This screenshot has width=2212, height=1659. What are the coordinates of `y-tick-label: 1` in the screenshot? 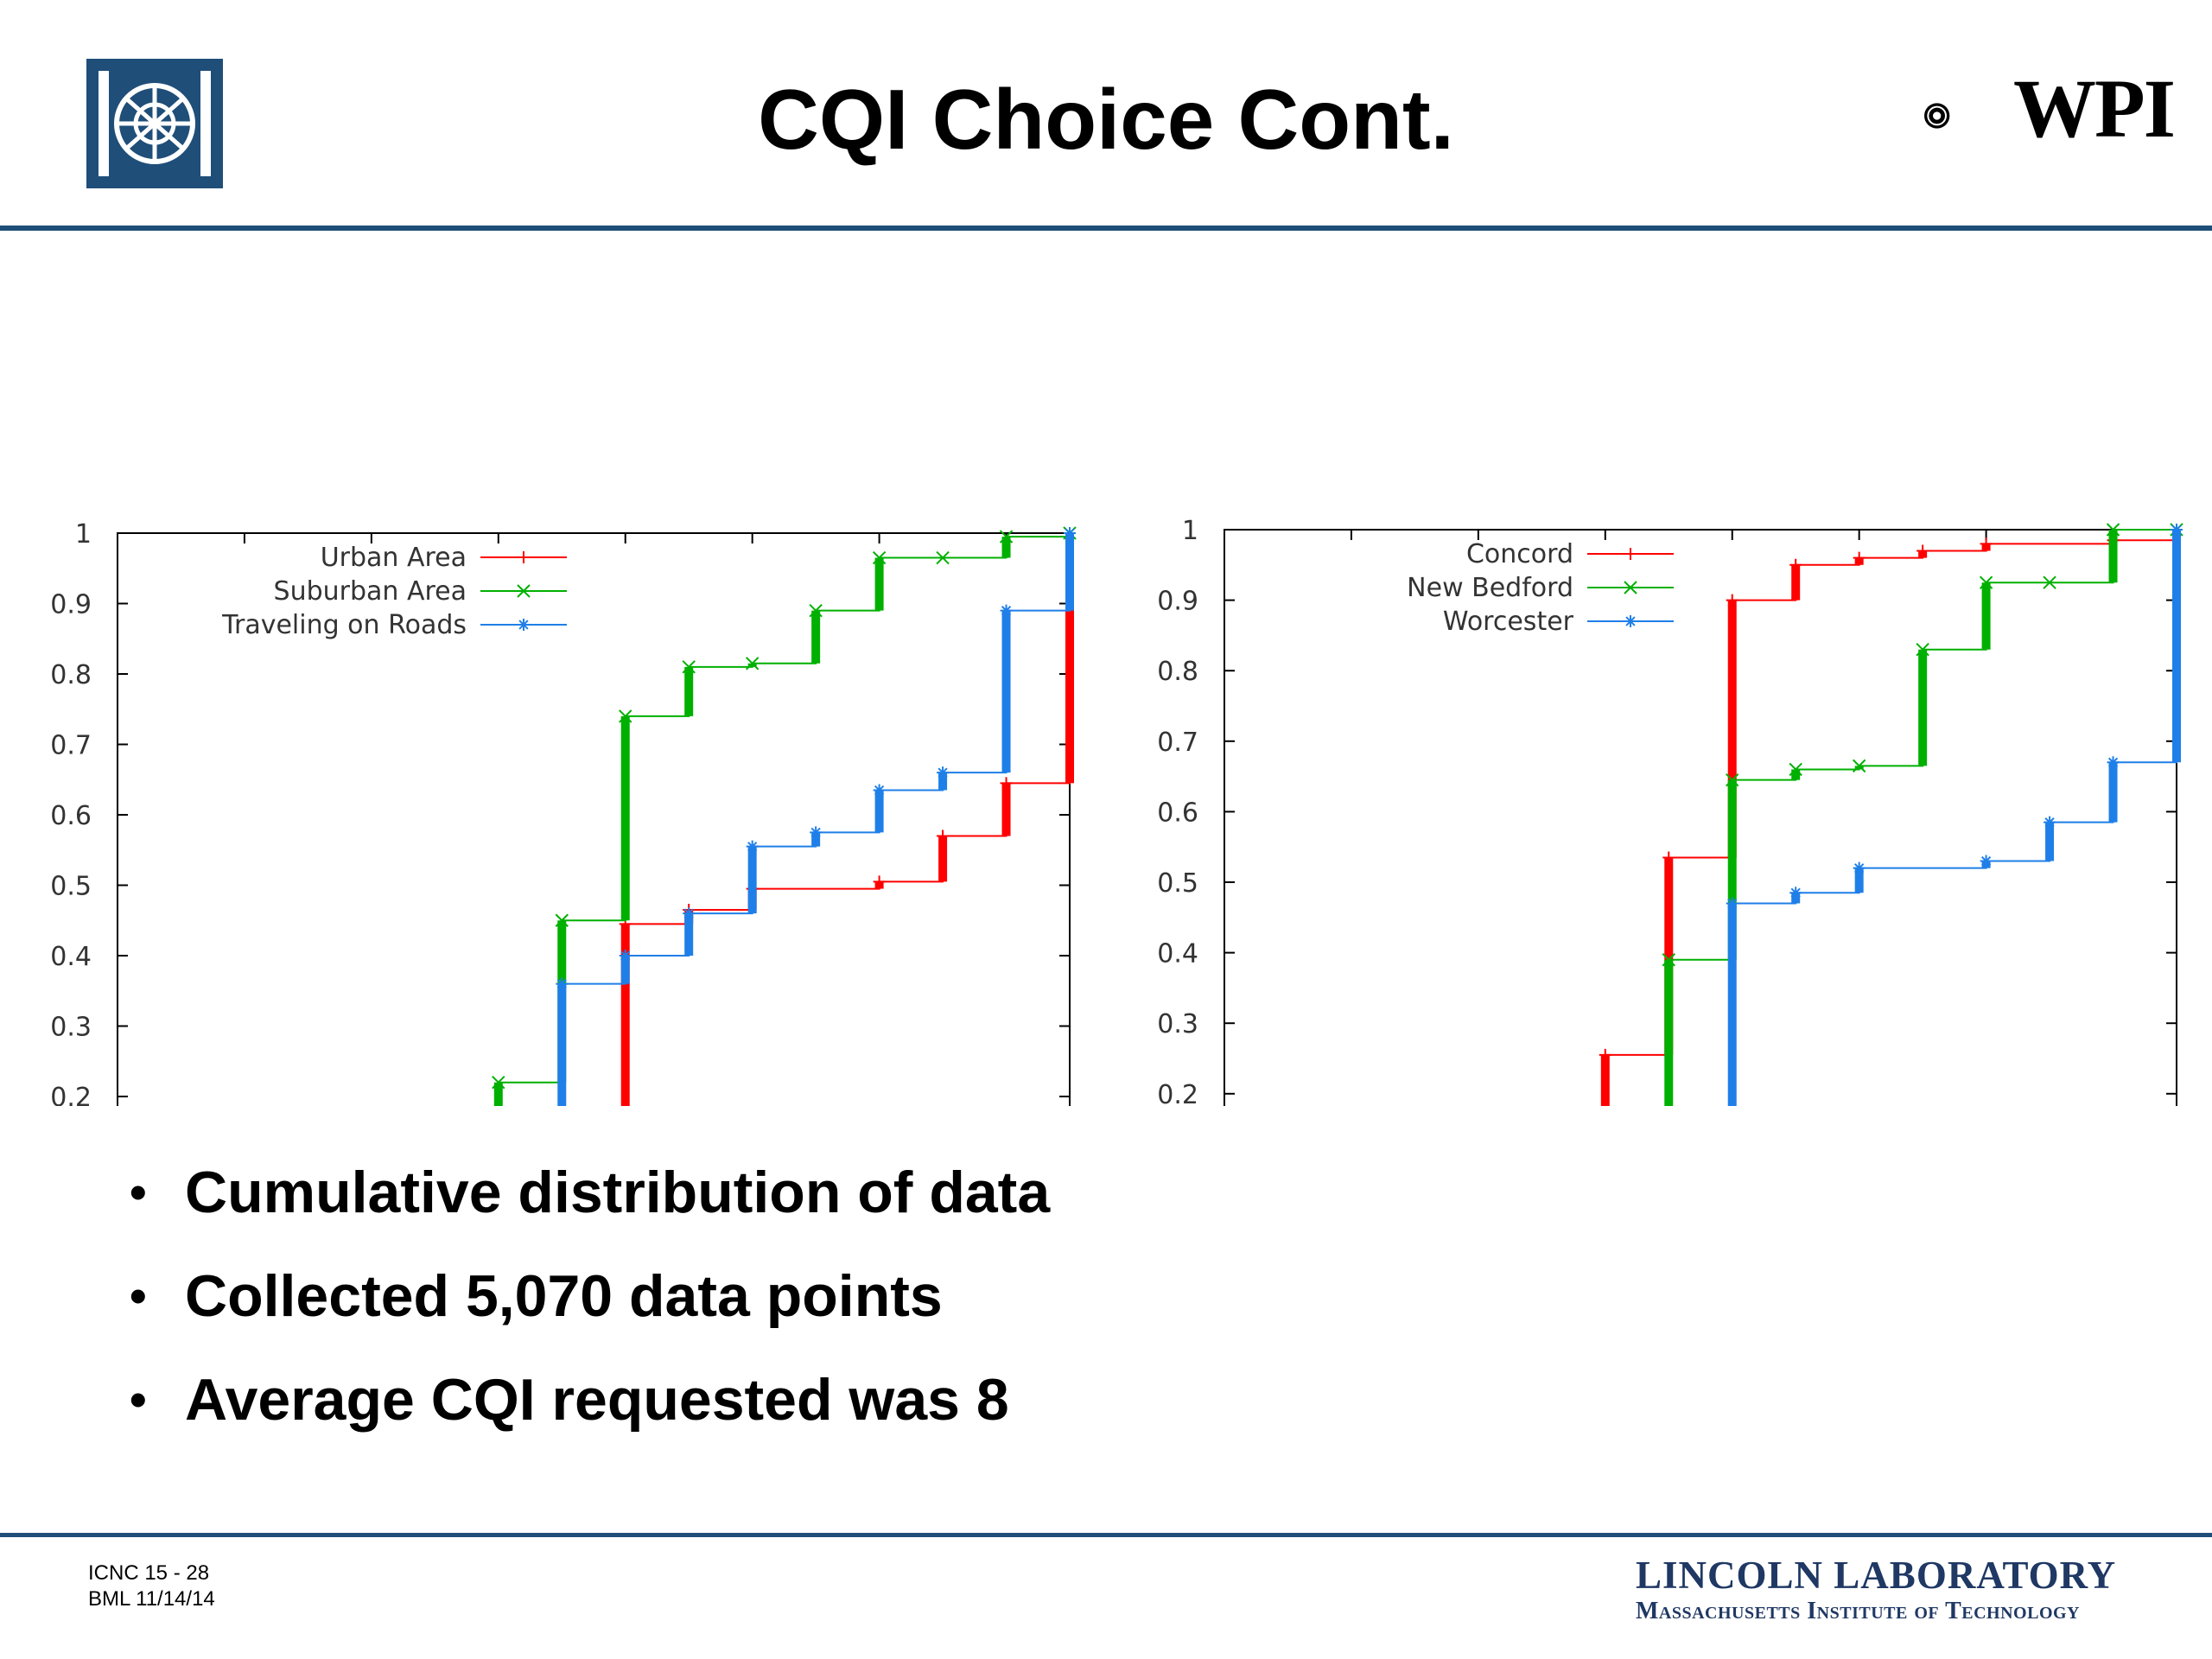 It's located at (1190, 531).